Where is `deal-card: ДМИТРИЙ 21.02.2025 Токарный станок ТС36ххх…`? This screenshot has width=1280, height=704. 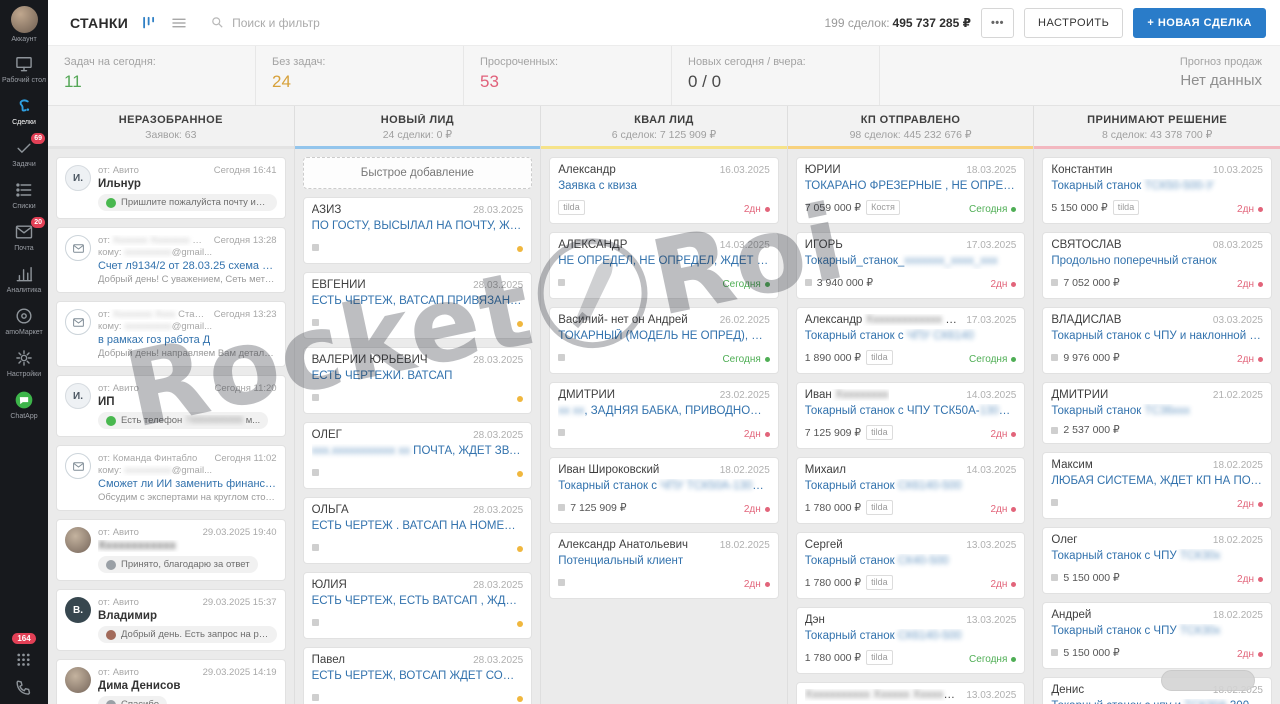 deal-card: ДМИТРИЙ 21.02.2025 Токарный станок ТС36ххх… is located at coordinates (1157, 412).